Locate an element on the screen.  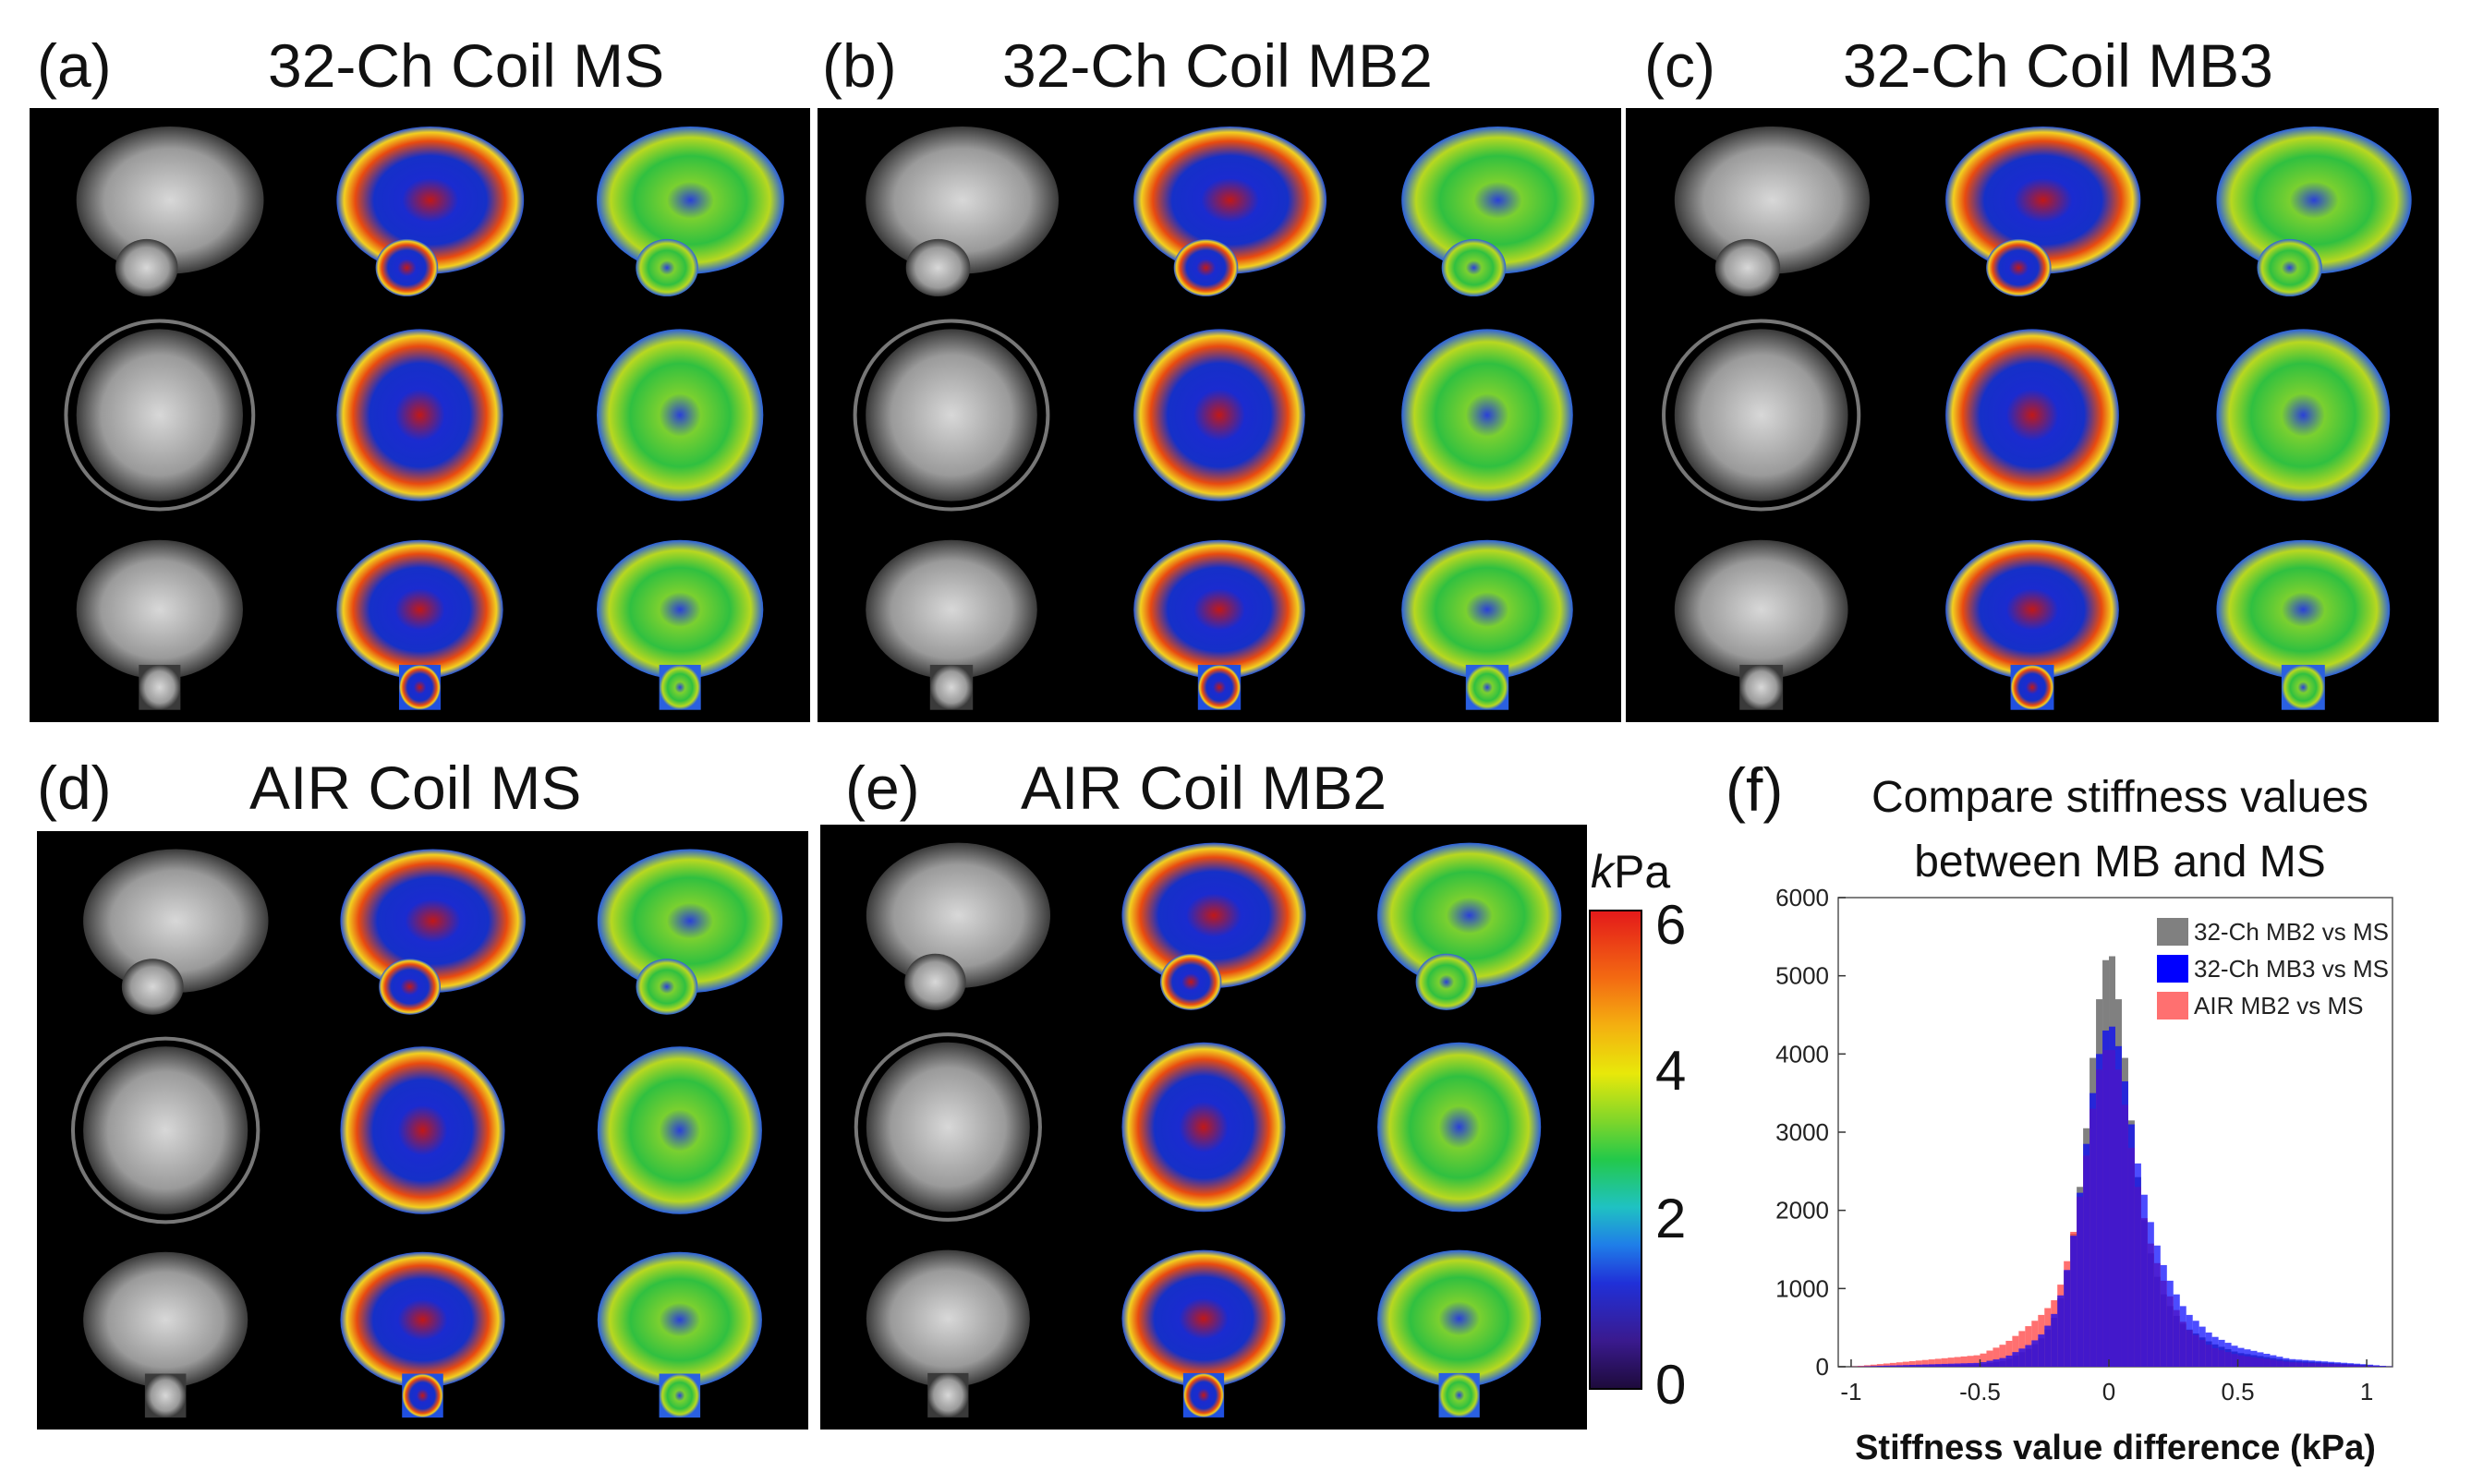
colorbar-unit: kPa is located at coordinates (1631, 872).